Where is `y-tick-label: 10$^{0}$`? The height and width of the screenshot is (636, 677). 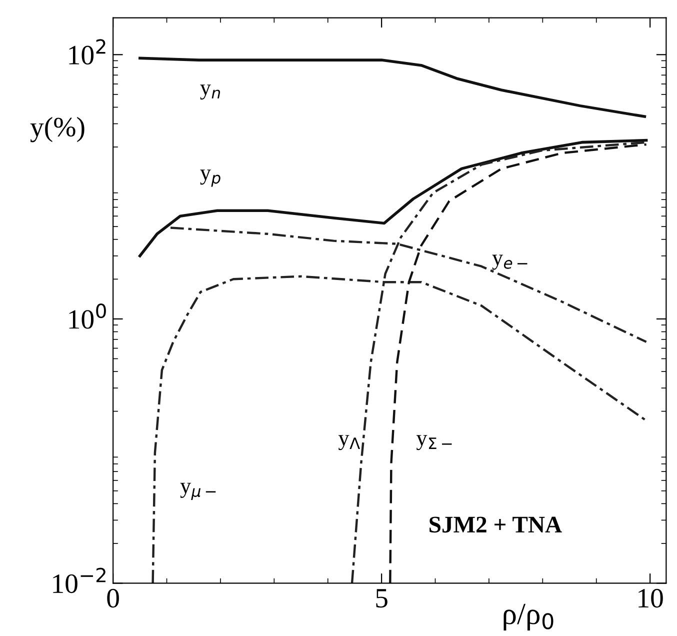 y-tick-label: 10$^{0}$ is located at coordinates (87, 316).